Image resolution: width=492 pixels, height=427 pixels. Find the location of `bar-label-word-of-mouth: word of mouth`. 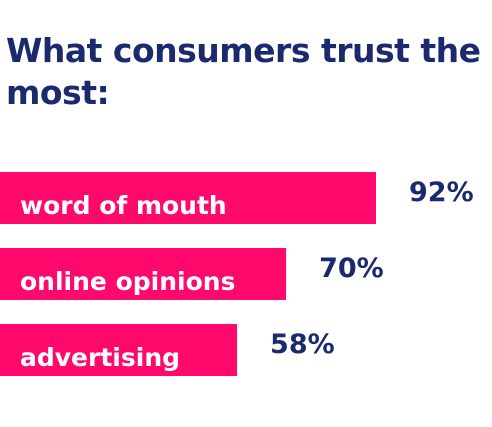

bar-label-word-of-mouth: word of mouth is located at coordinates (123, 205).